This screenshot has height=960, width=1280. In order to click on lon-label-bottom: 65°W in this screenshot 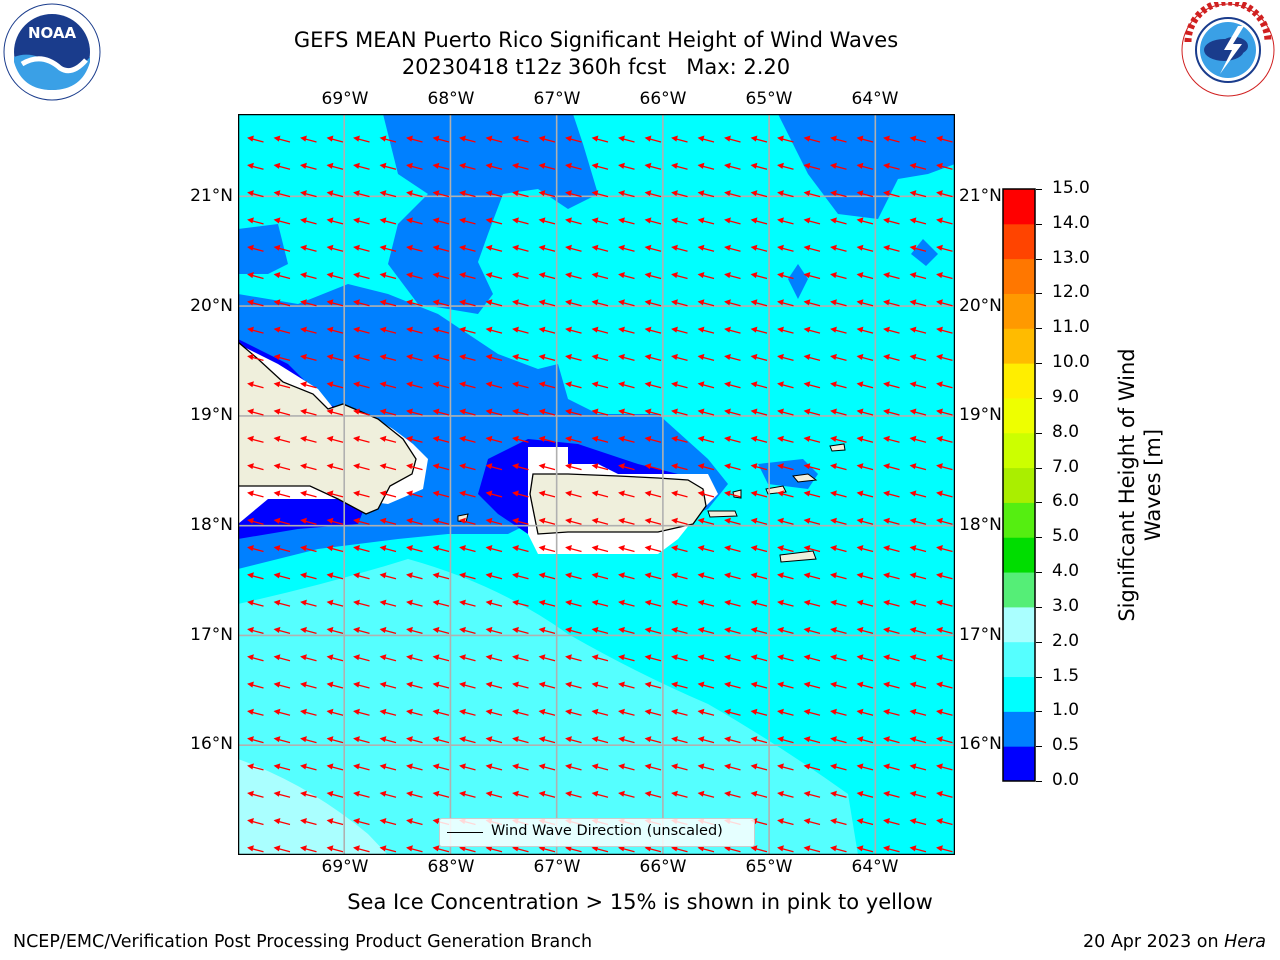, I will do `click(769, 867)`.